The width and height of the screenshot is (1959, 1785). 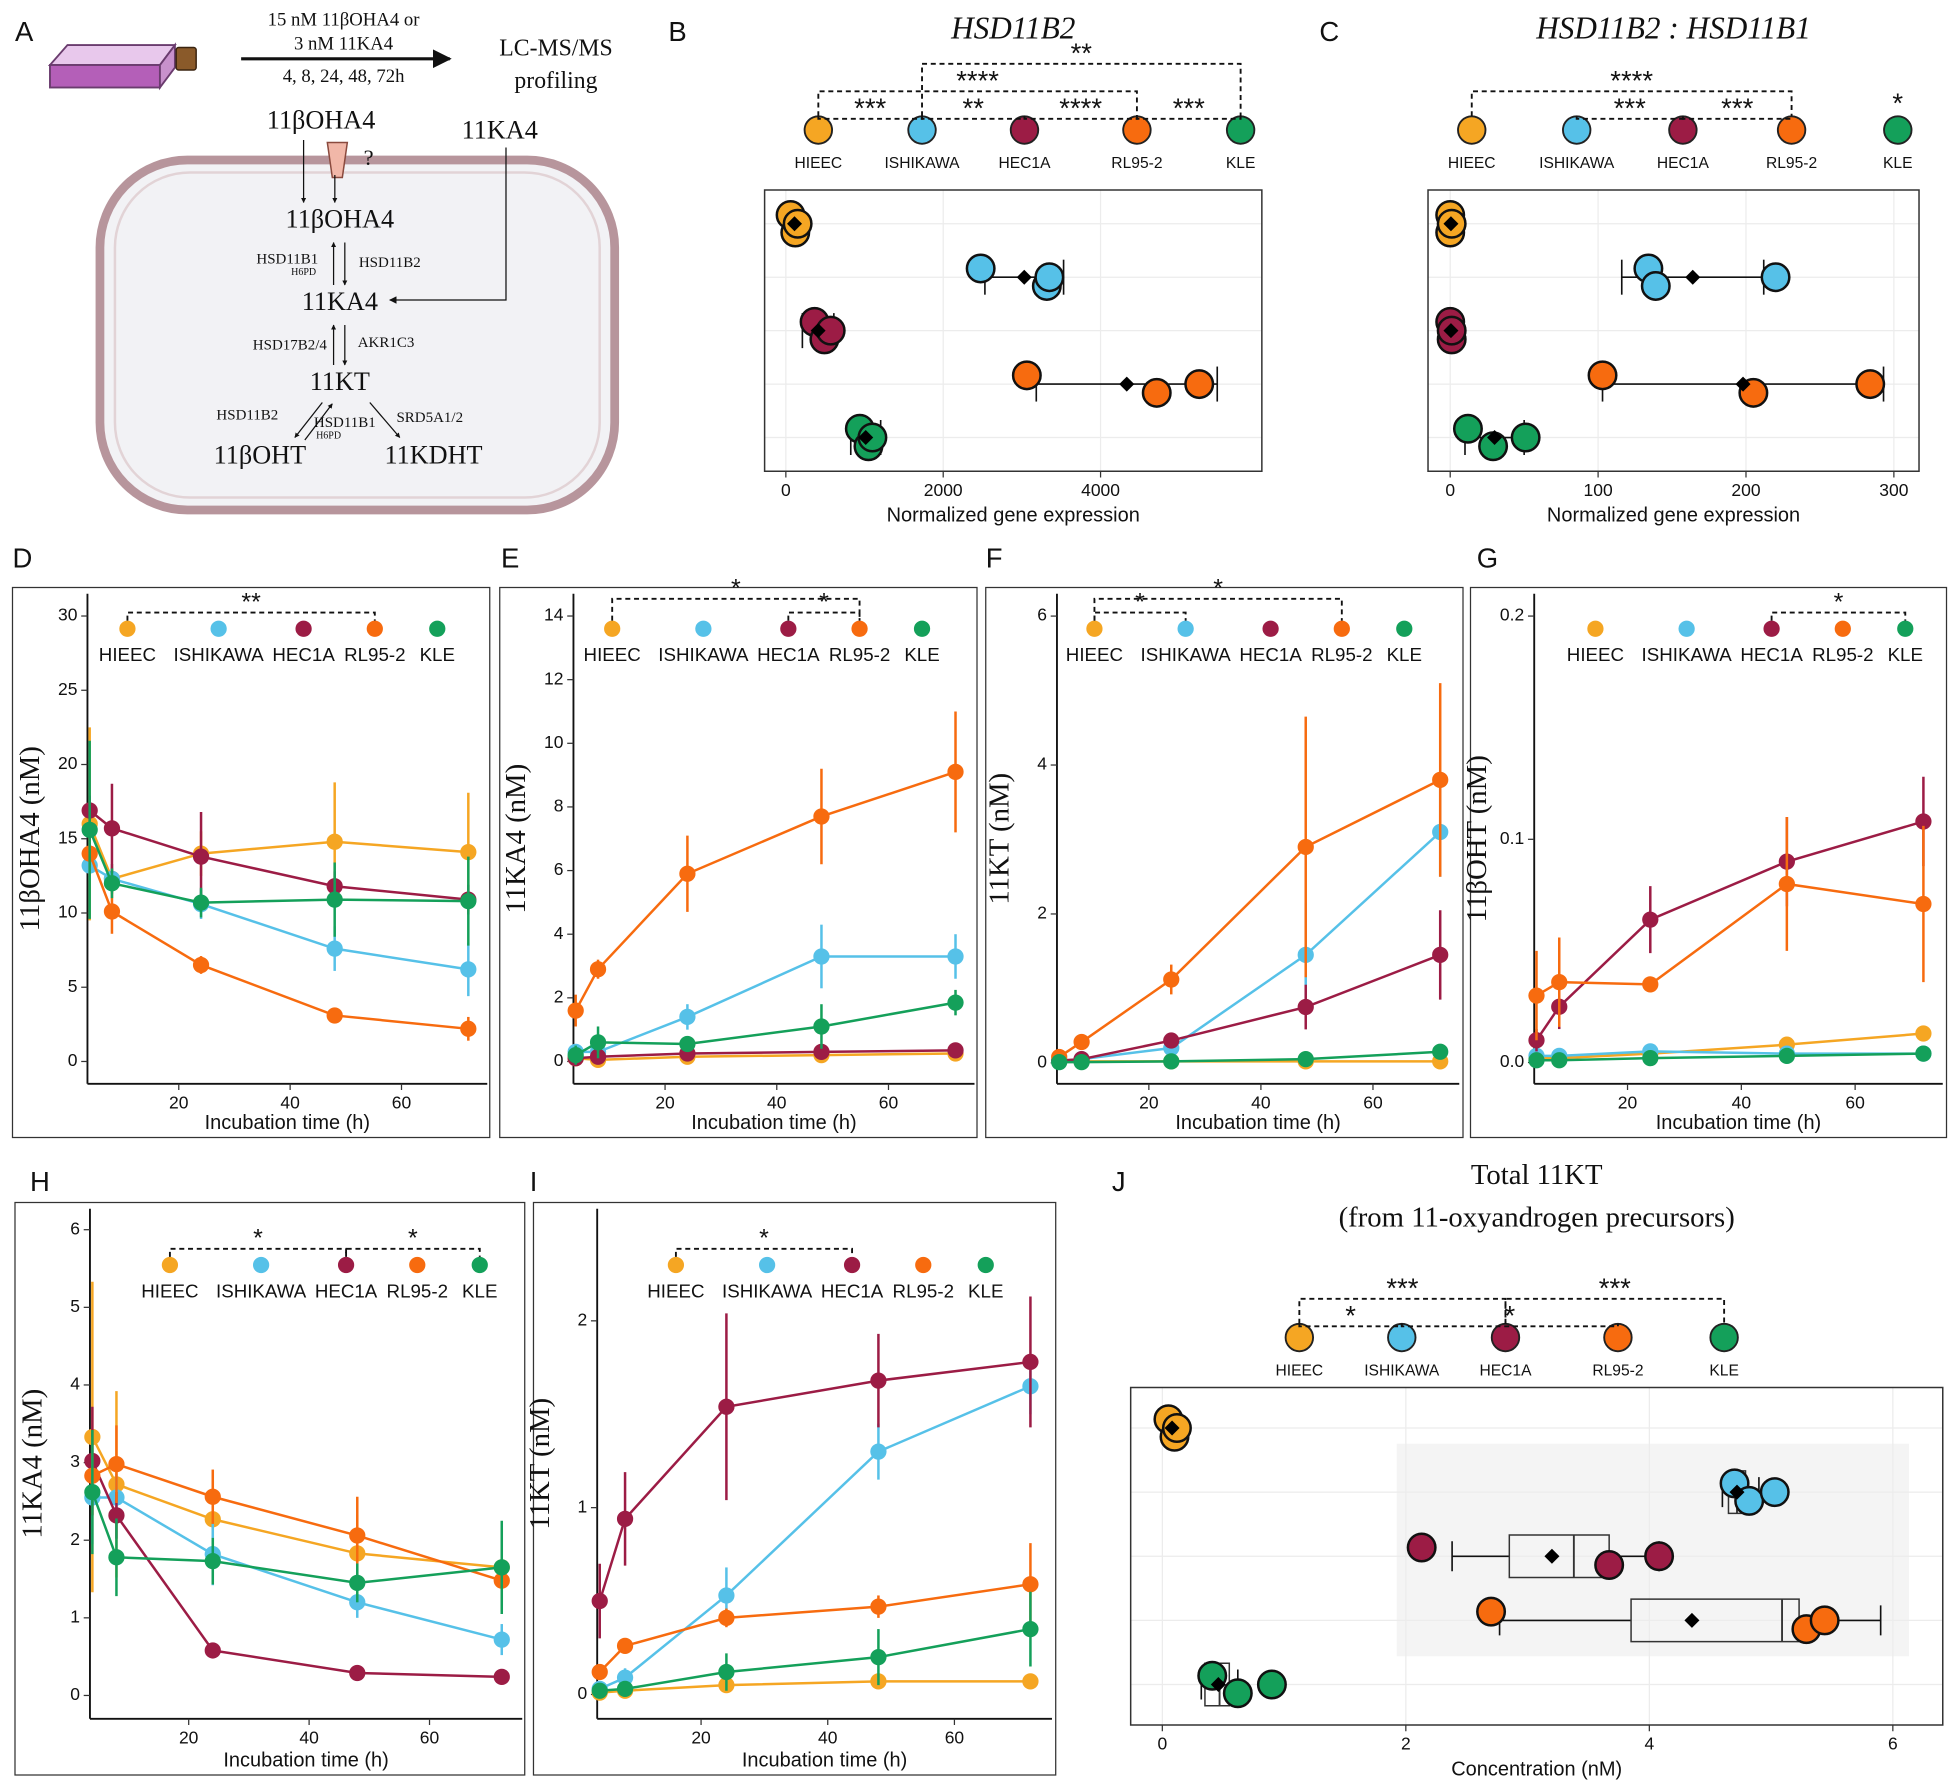 What do you see at coordinates (67, 689) in the screenshot?
I see `y-tick-label: 25` at bounding box center [67, 689].